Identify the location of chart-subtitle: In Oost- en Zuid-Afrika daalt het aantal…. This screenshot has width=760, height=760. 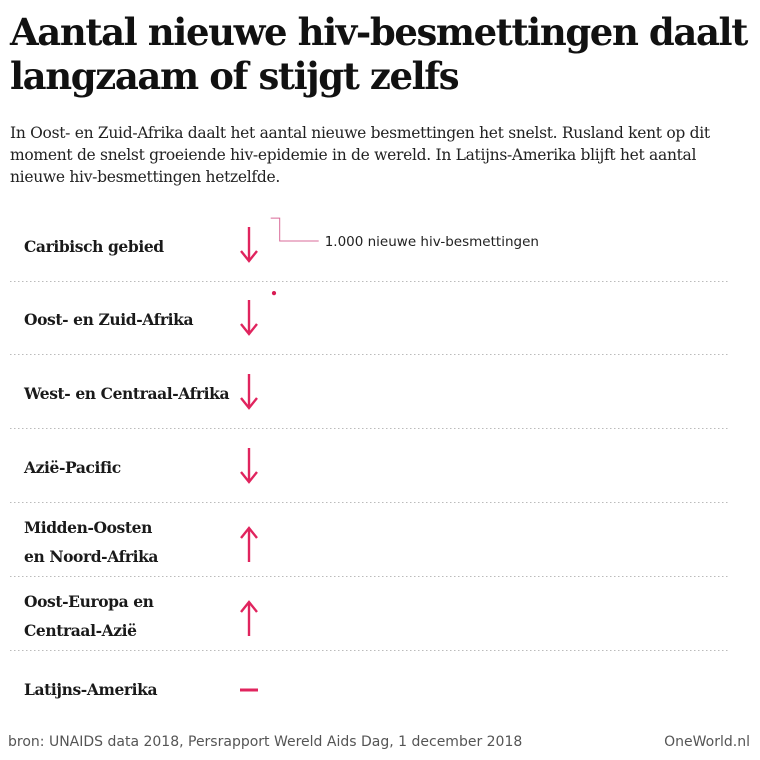
(360, 155).